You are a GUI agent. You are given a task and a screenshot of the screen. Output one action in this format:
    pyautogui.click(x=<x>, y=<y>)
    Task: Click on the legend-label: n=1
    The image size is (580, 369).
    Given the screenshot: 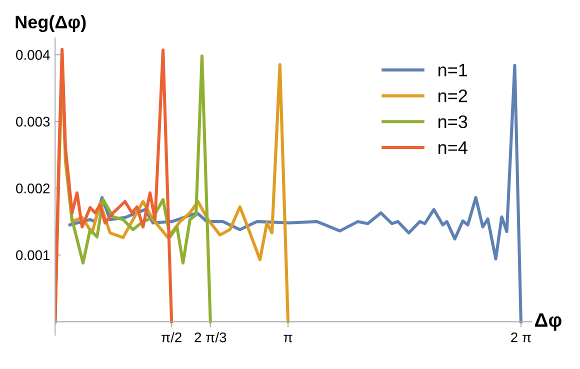 What is the action you would take?
    pyautogui.click(x=453, y=70)
    